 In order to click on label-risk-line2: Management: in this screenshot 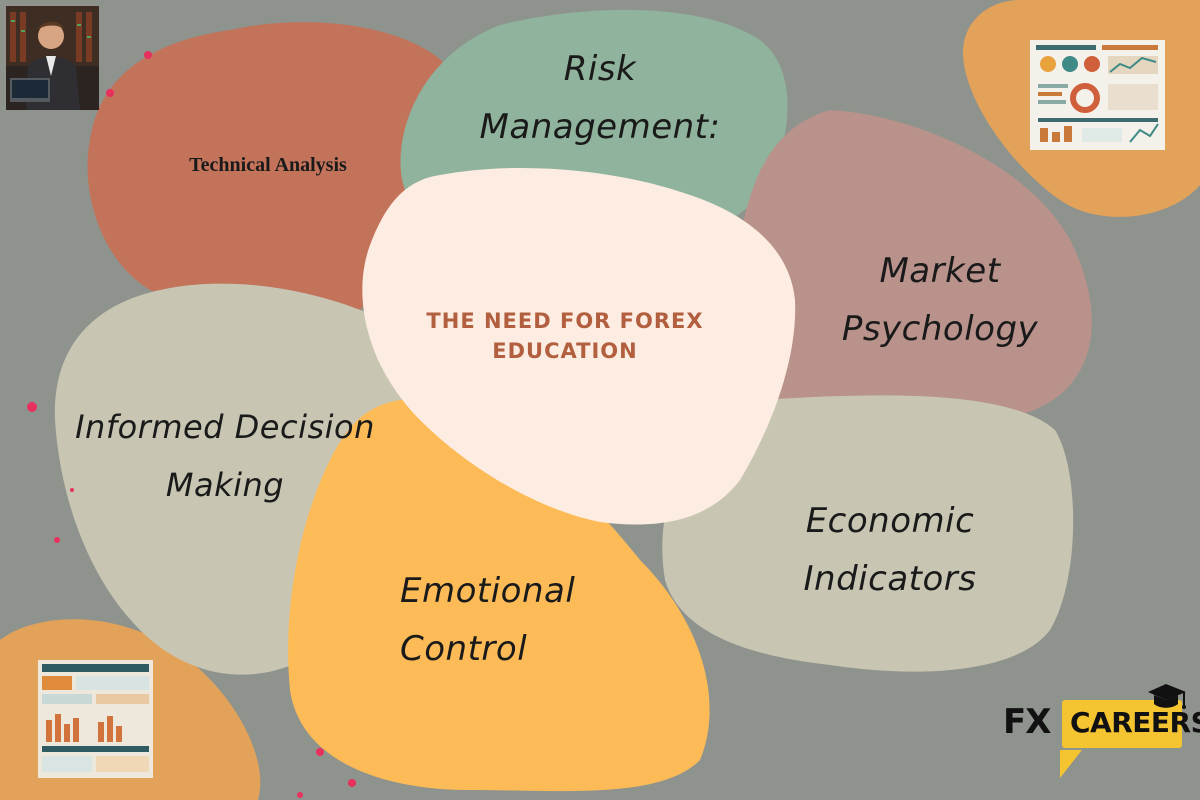, I will do `click(600, 127)`.